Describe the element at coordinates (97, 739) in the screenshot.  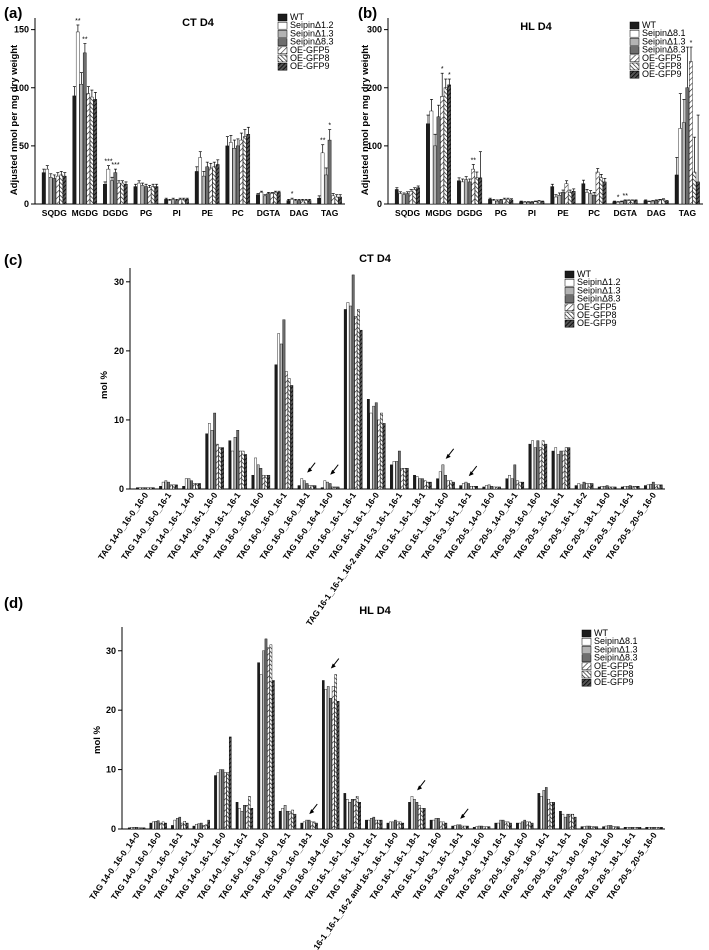
I see `panel-d-ylabel: mol %` at that location.